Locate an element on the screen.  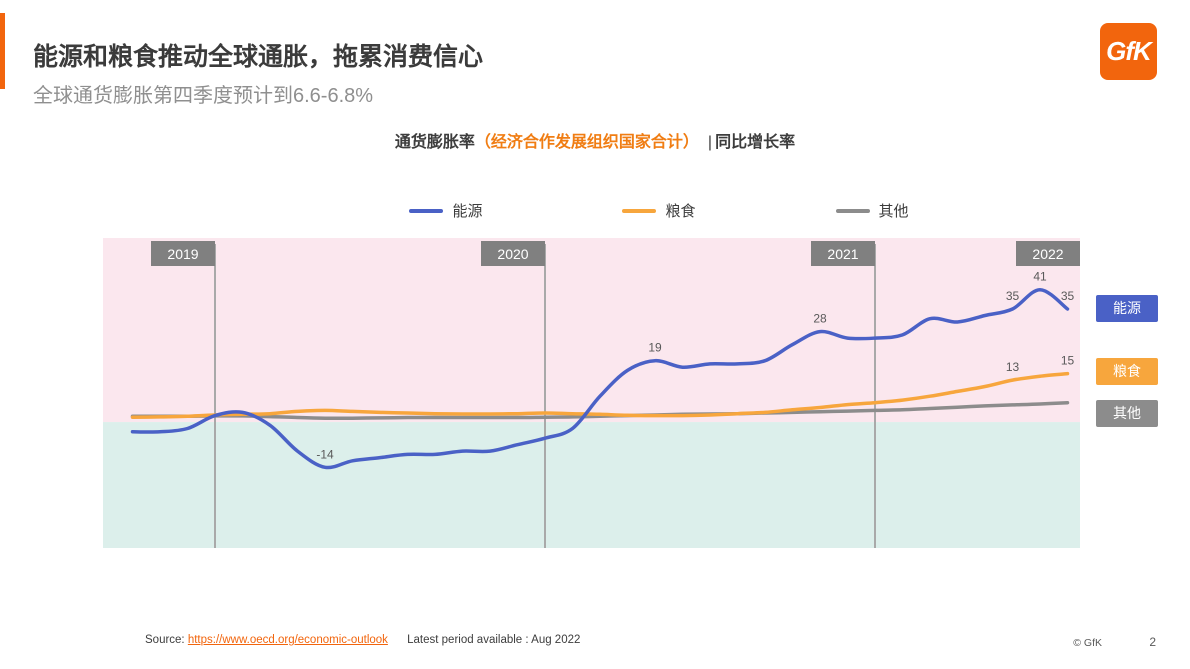
year-label: 2019 is located at coordinates (182, 254).